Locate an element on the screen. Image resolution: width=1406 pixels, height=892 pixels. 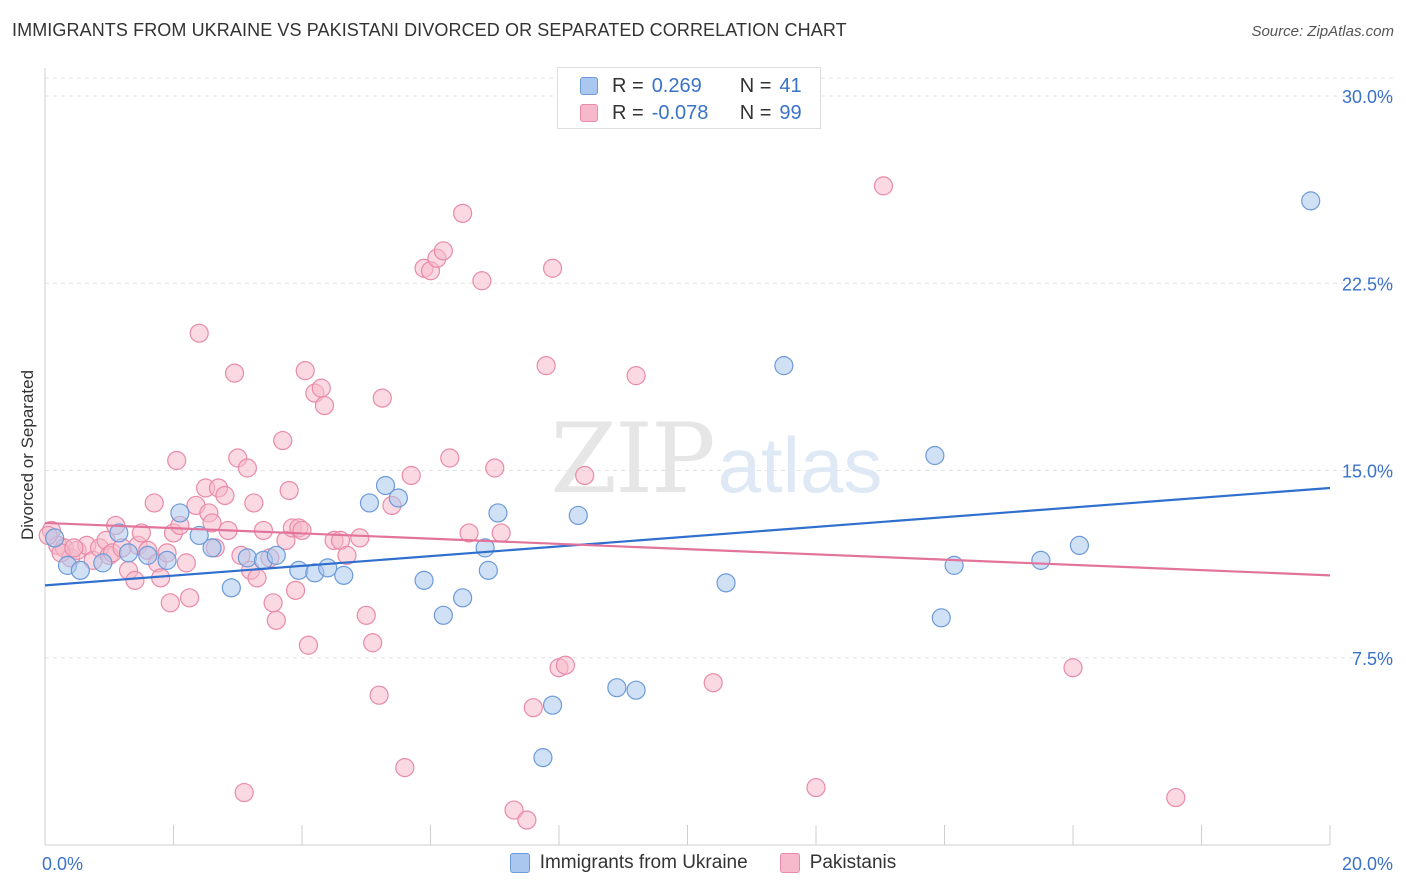
series-label-pakistanis: Pakistanis is located at coordinates (853, 862).